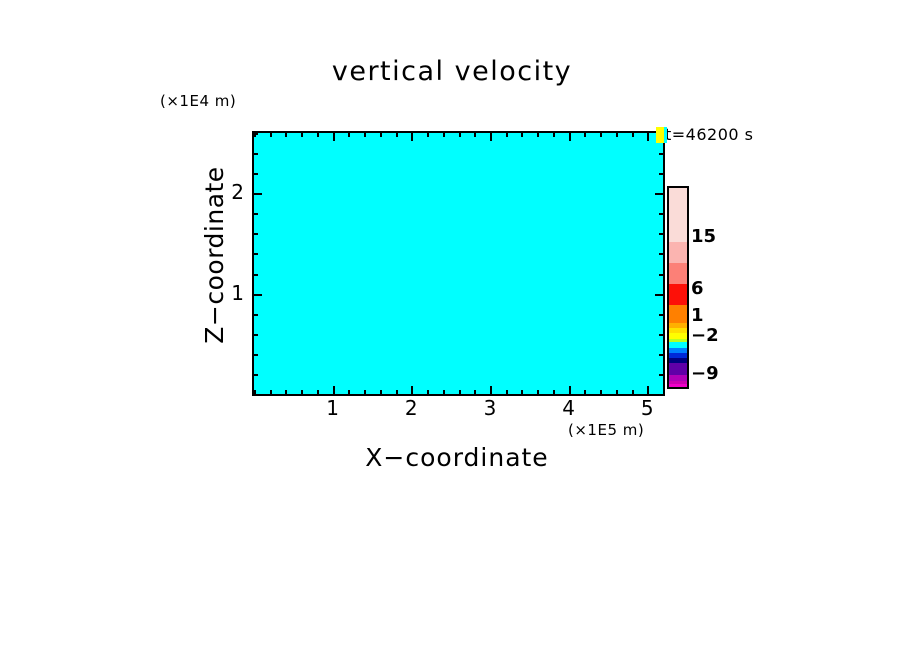 The image size is (904, 654). Describe the element at coordinates (237, 292) in the screenshot. I see `y-tick-label: 1` at that location.